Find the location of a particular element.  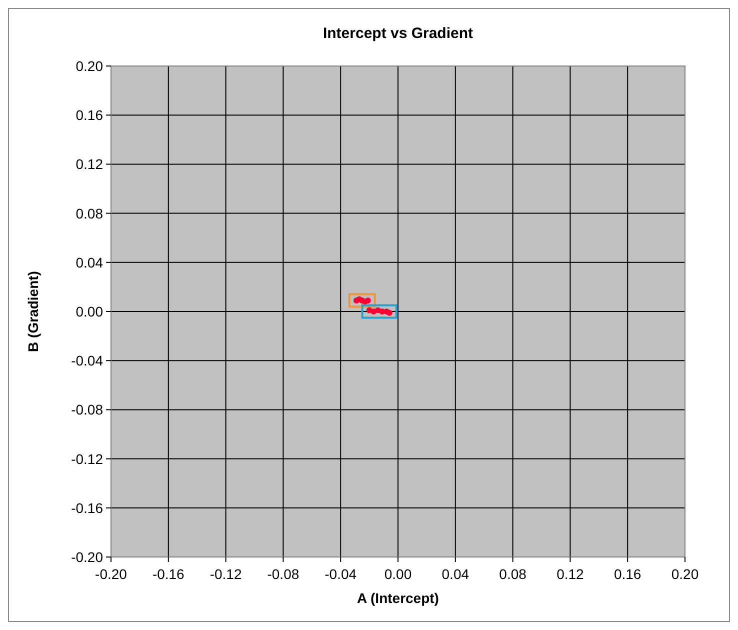

y-tick-label: -0.12 is located at coordinates (87, 458).